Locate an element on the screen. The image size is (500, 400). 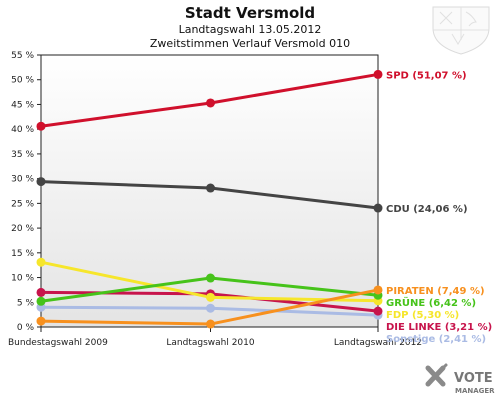
x-tick-label: Landtagswahl 2010 is located at coordinates (210, 343).